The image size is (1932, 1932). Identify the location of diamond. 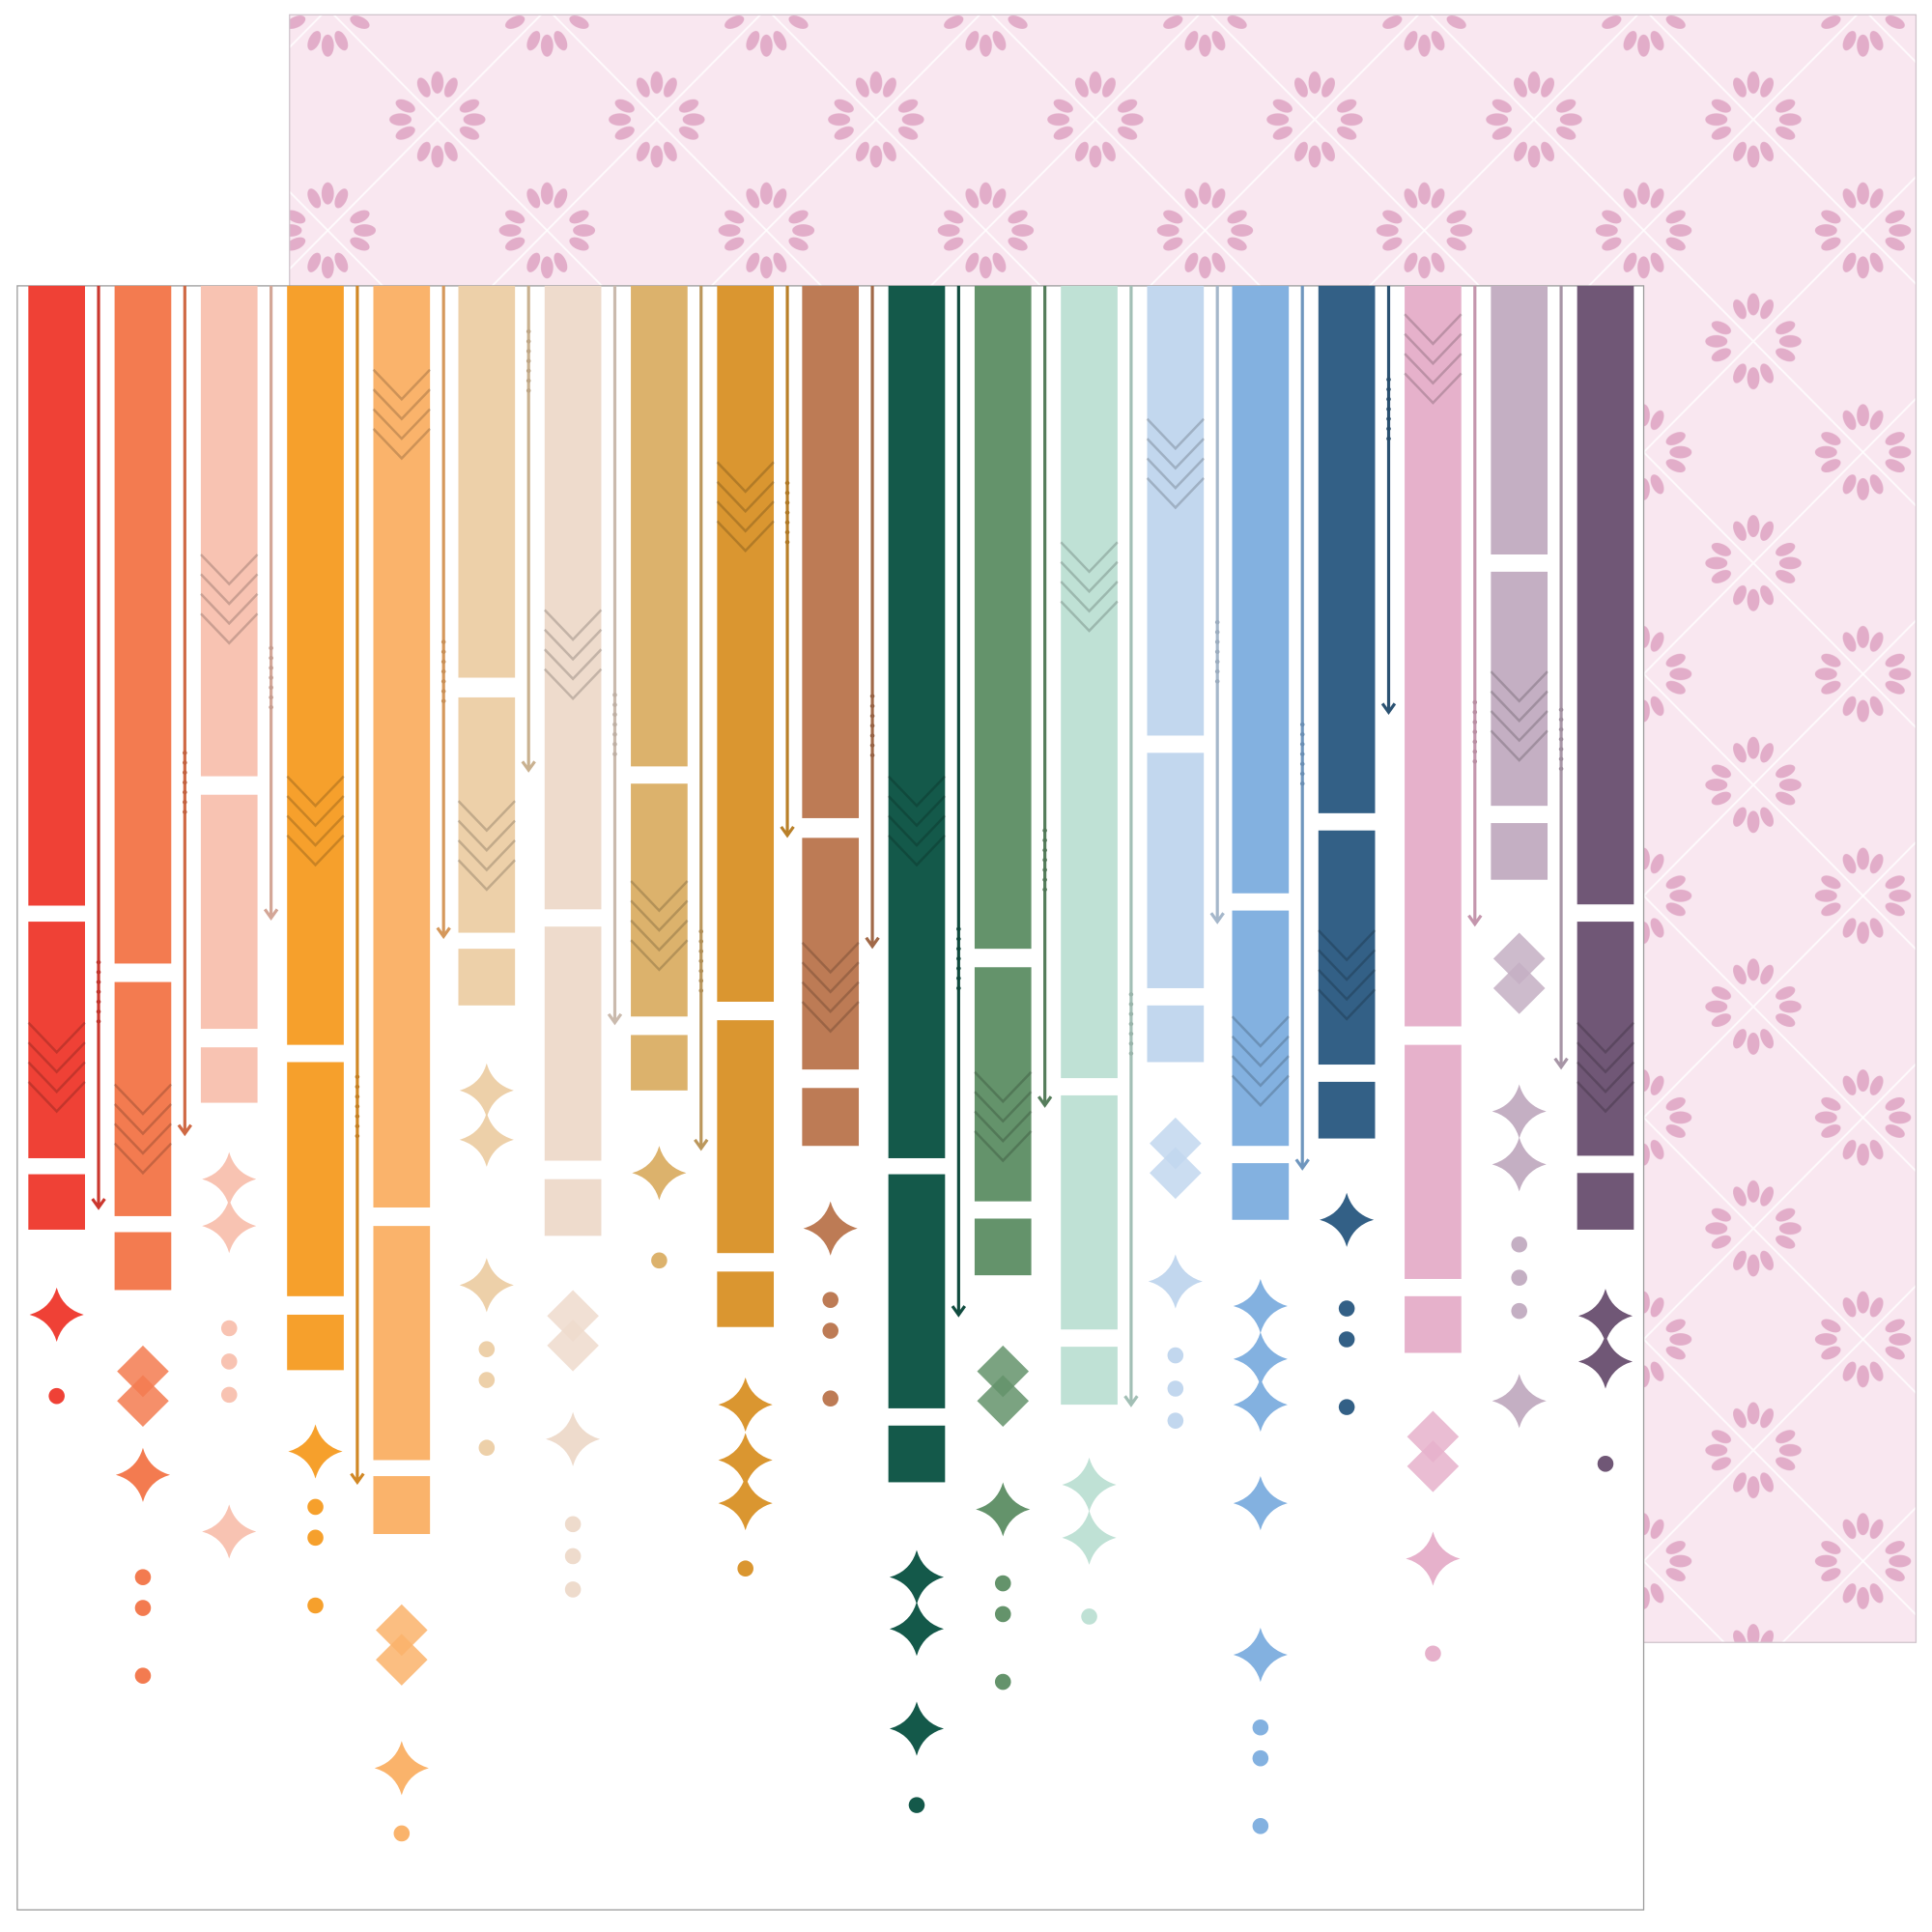
(402, 1660).